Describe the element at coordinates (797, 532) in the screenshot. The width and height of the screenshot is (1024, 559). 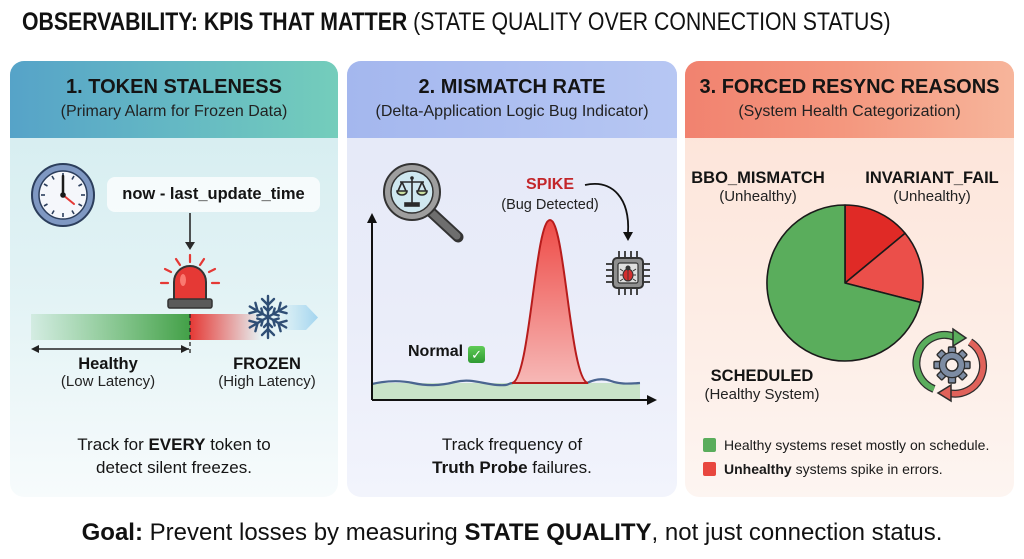
I see `goal-text: , not just connection status.` at that location.